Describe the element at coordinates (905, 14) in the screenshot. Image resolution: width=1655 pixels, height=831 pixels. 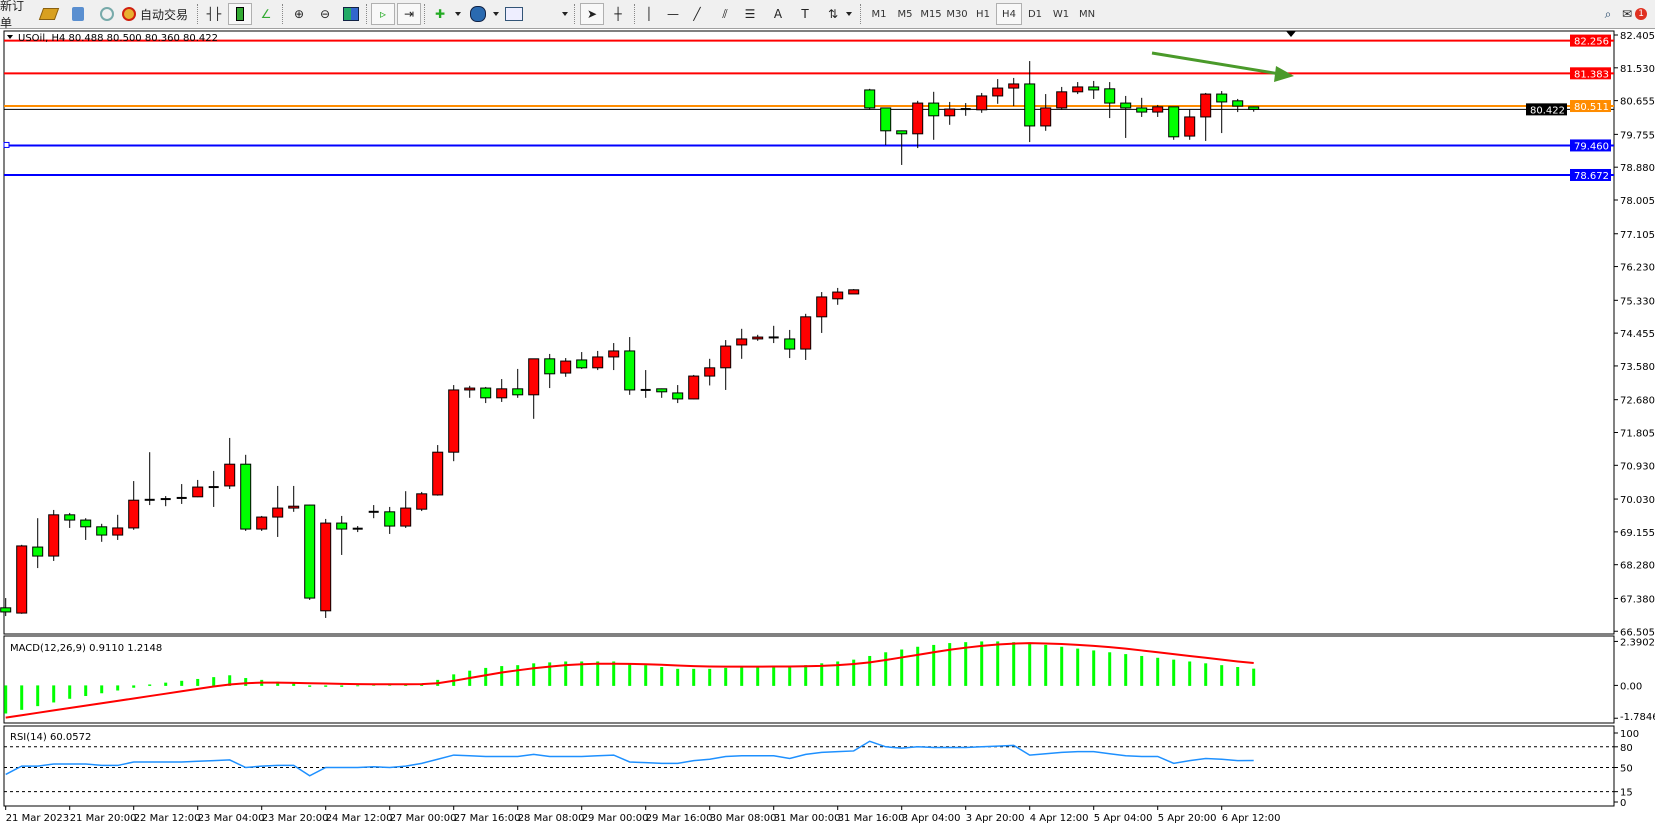
I see `timeframe-m5: M5` at that location.